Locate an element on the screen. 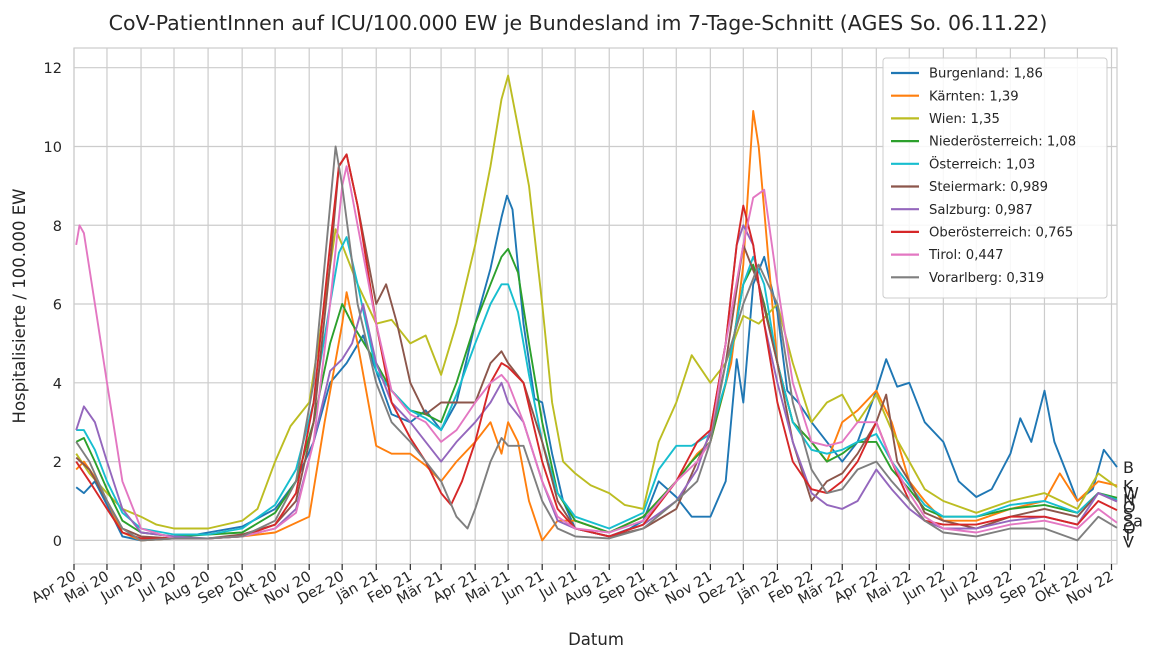  y-tick-label: 10 is located at coordinates (53, 148).